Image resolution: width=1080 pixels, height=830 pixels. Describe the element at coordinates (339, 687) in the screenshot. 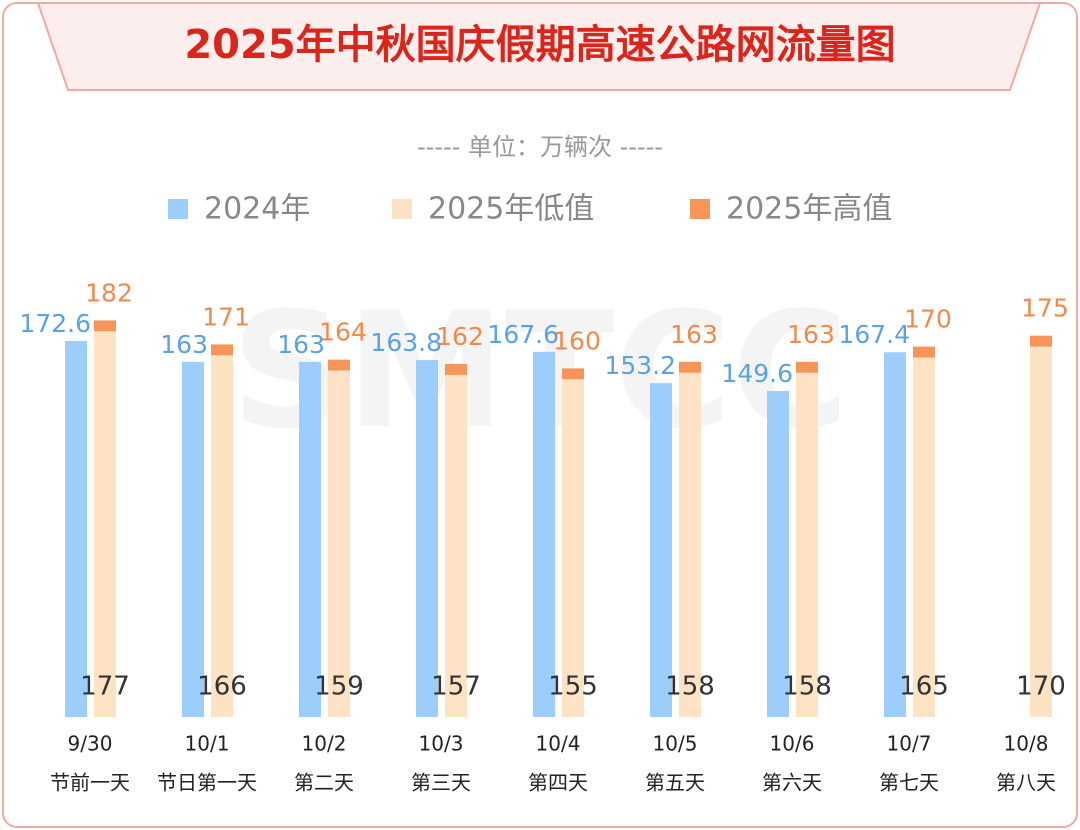

I see `value-label-2025-low: 159` at that location.